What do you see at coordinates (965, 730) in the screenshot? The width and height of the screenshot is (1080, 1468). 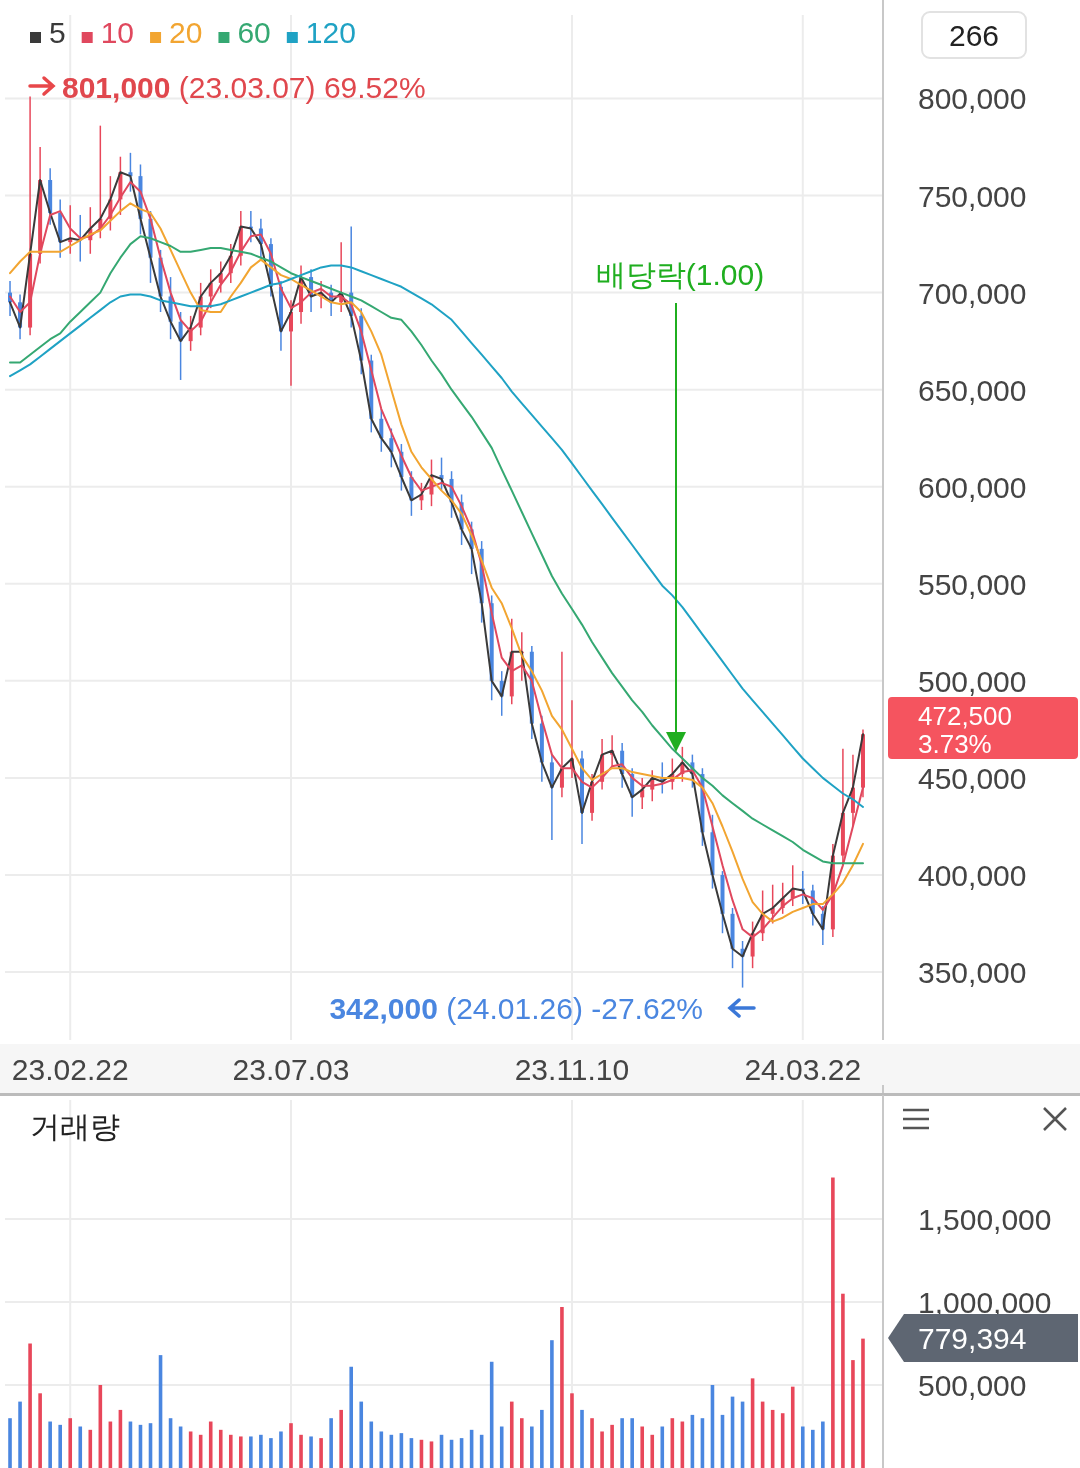 I see `text: 472,500 3.73%` at bounding box center [965, 730].